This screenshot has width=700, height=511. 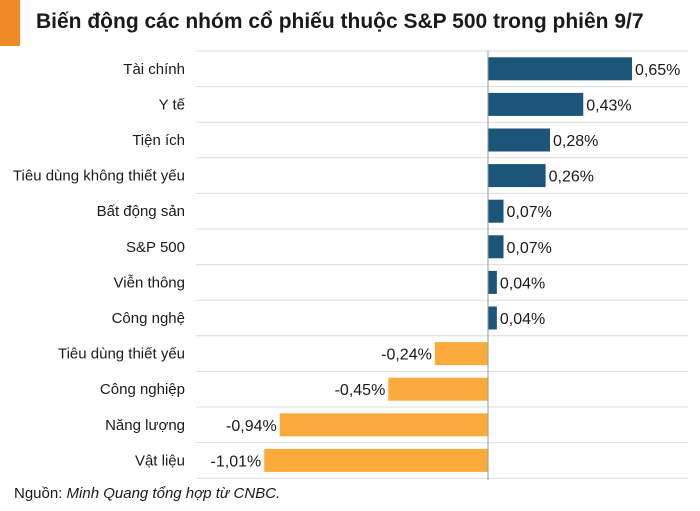 I want to click on data-label: -0,94%, so click(x=251, y=426).